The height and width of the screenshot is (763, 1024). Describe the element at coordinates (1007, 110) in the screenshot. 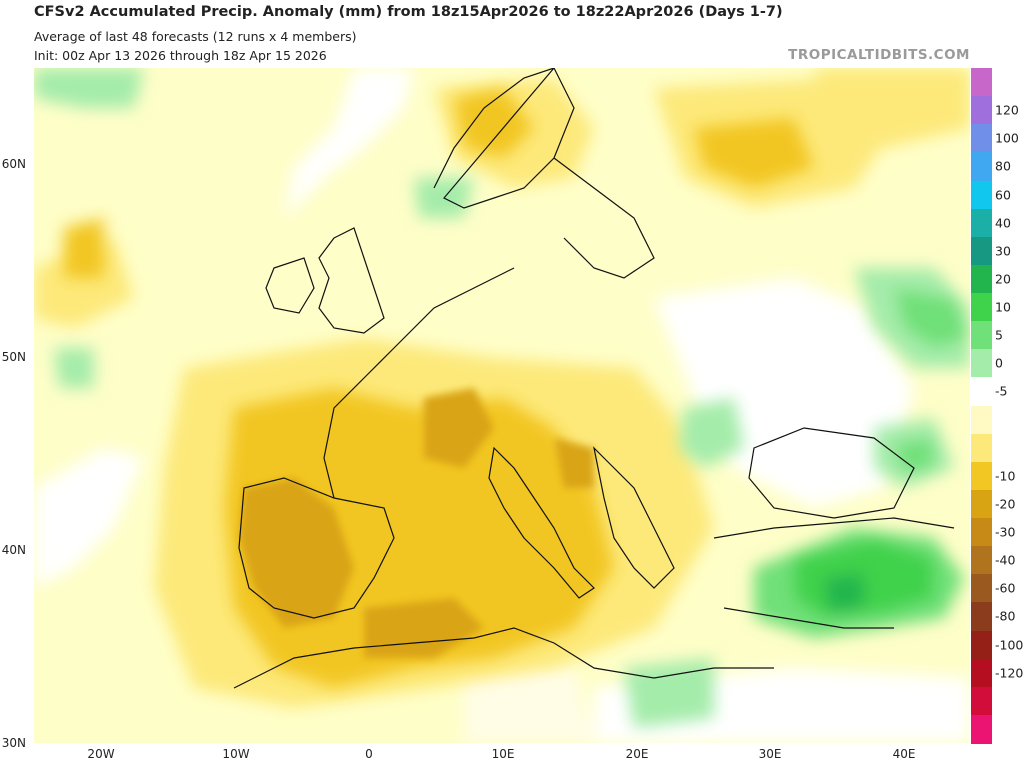

I see `colorbar-label: 120` at that location.